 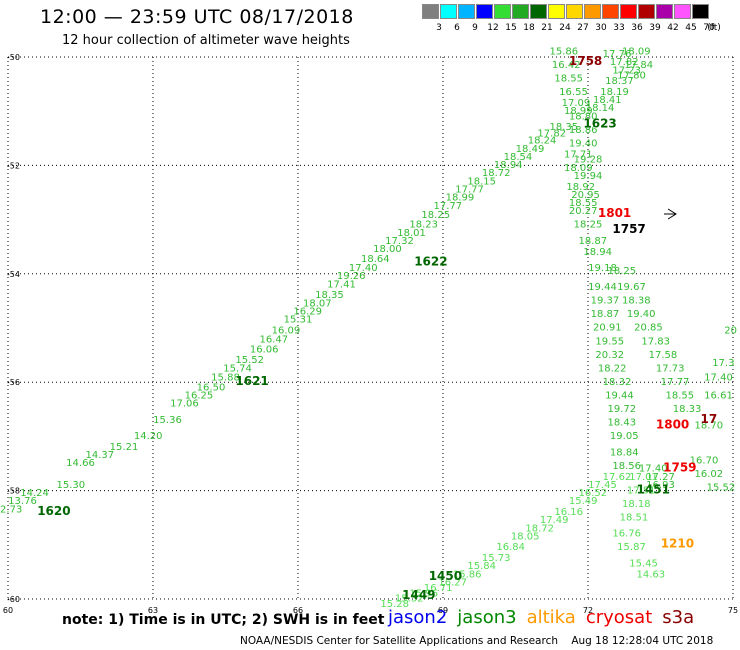 I want to click on wave-height-label: 18.18, so click(x=636, y=504).